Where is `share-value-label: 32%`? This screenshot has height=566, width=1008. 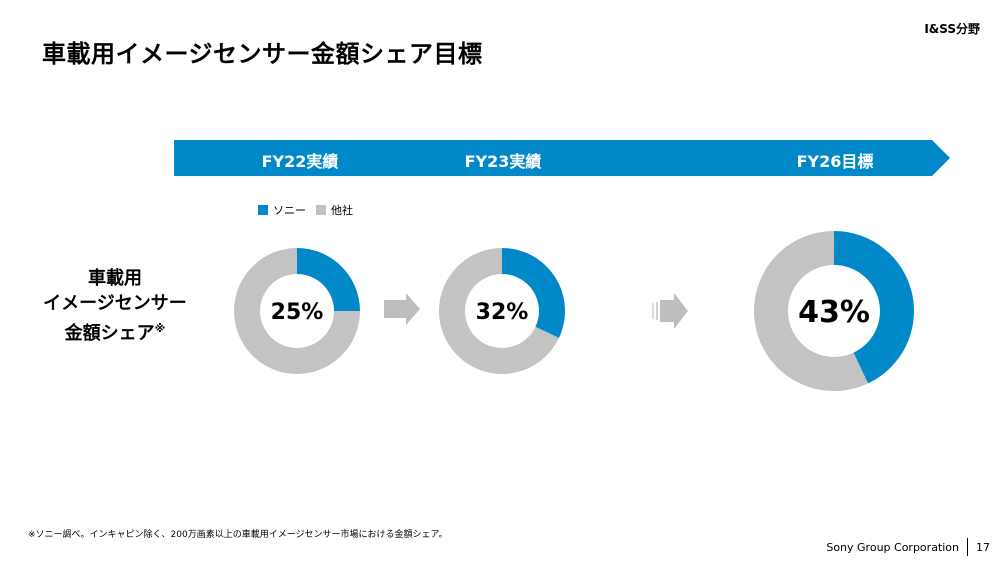 share-value-label: 32% is located at coordinates (502, 312).